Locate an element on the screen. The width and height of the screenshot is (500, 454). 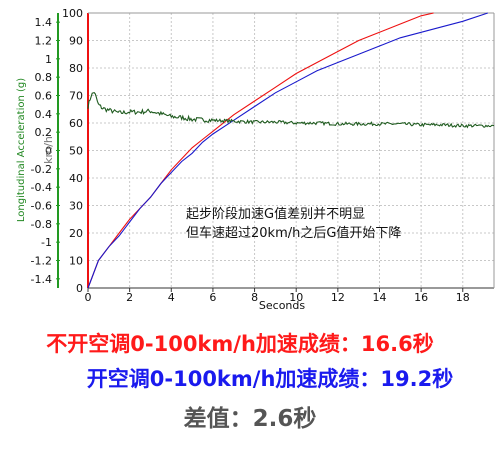
y-left-tick-label: -1.2 is located at coordinates (41, 261).